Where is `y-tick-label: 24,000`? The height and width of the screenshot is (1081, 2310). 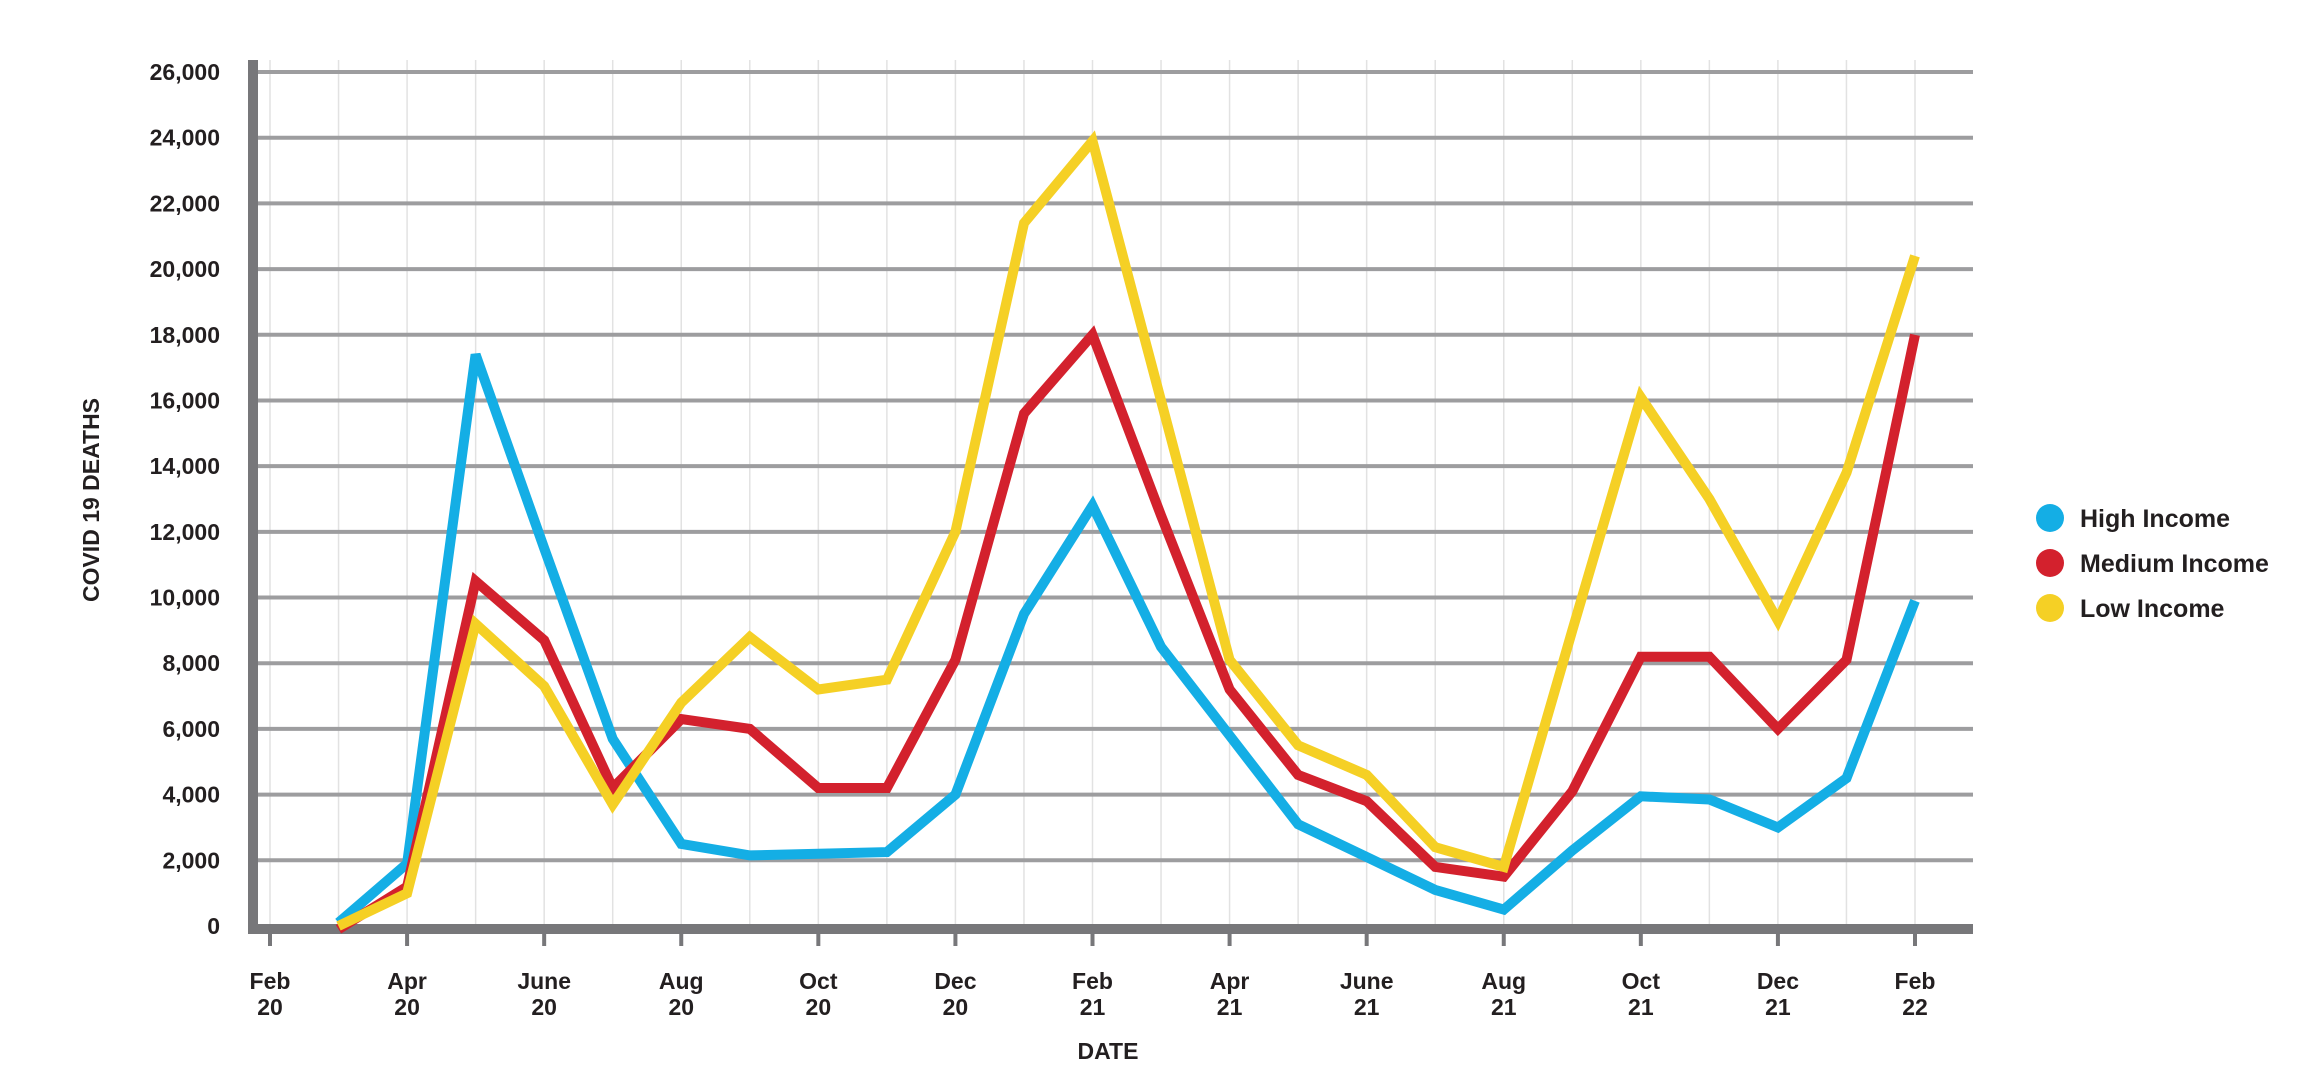
y-tick-label: 24,000 is located at coordinates (185, 138).